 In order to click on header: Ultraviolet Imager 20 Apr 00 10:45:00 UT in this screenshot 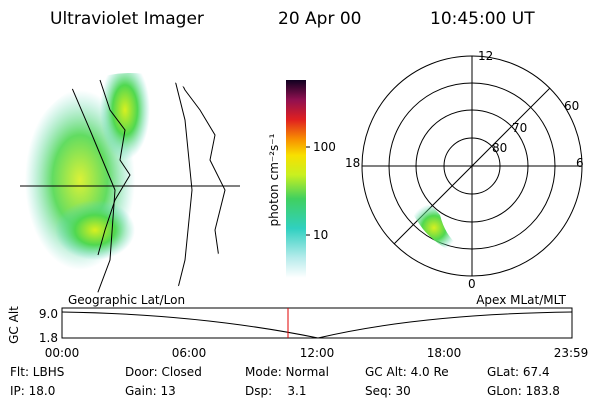, I will do `click(292, 19)`.